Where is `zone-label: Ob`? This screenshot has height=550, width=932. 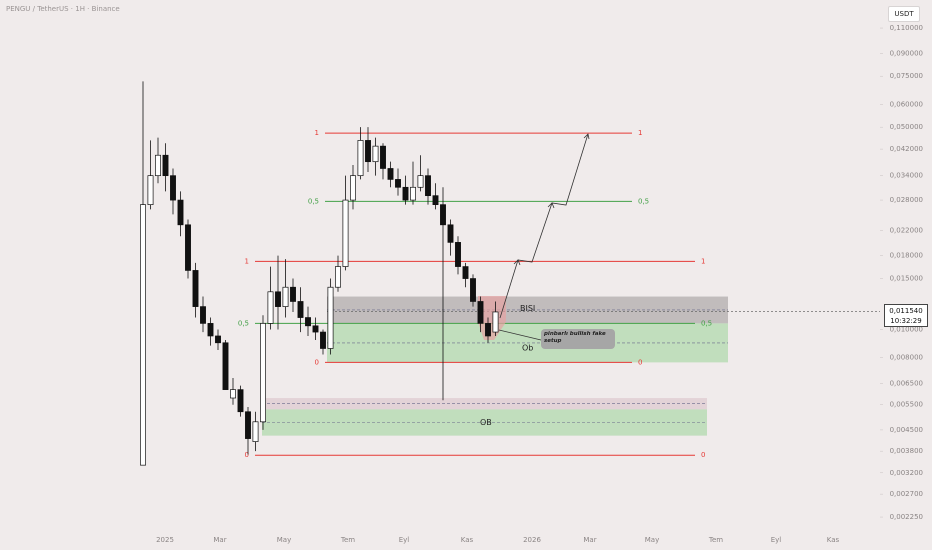
zone-label: Ob is located at coordinates (527, 347).